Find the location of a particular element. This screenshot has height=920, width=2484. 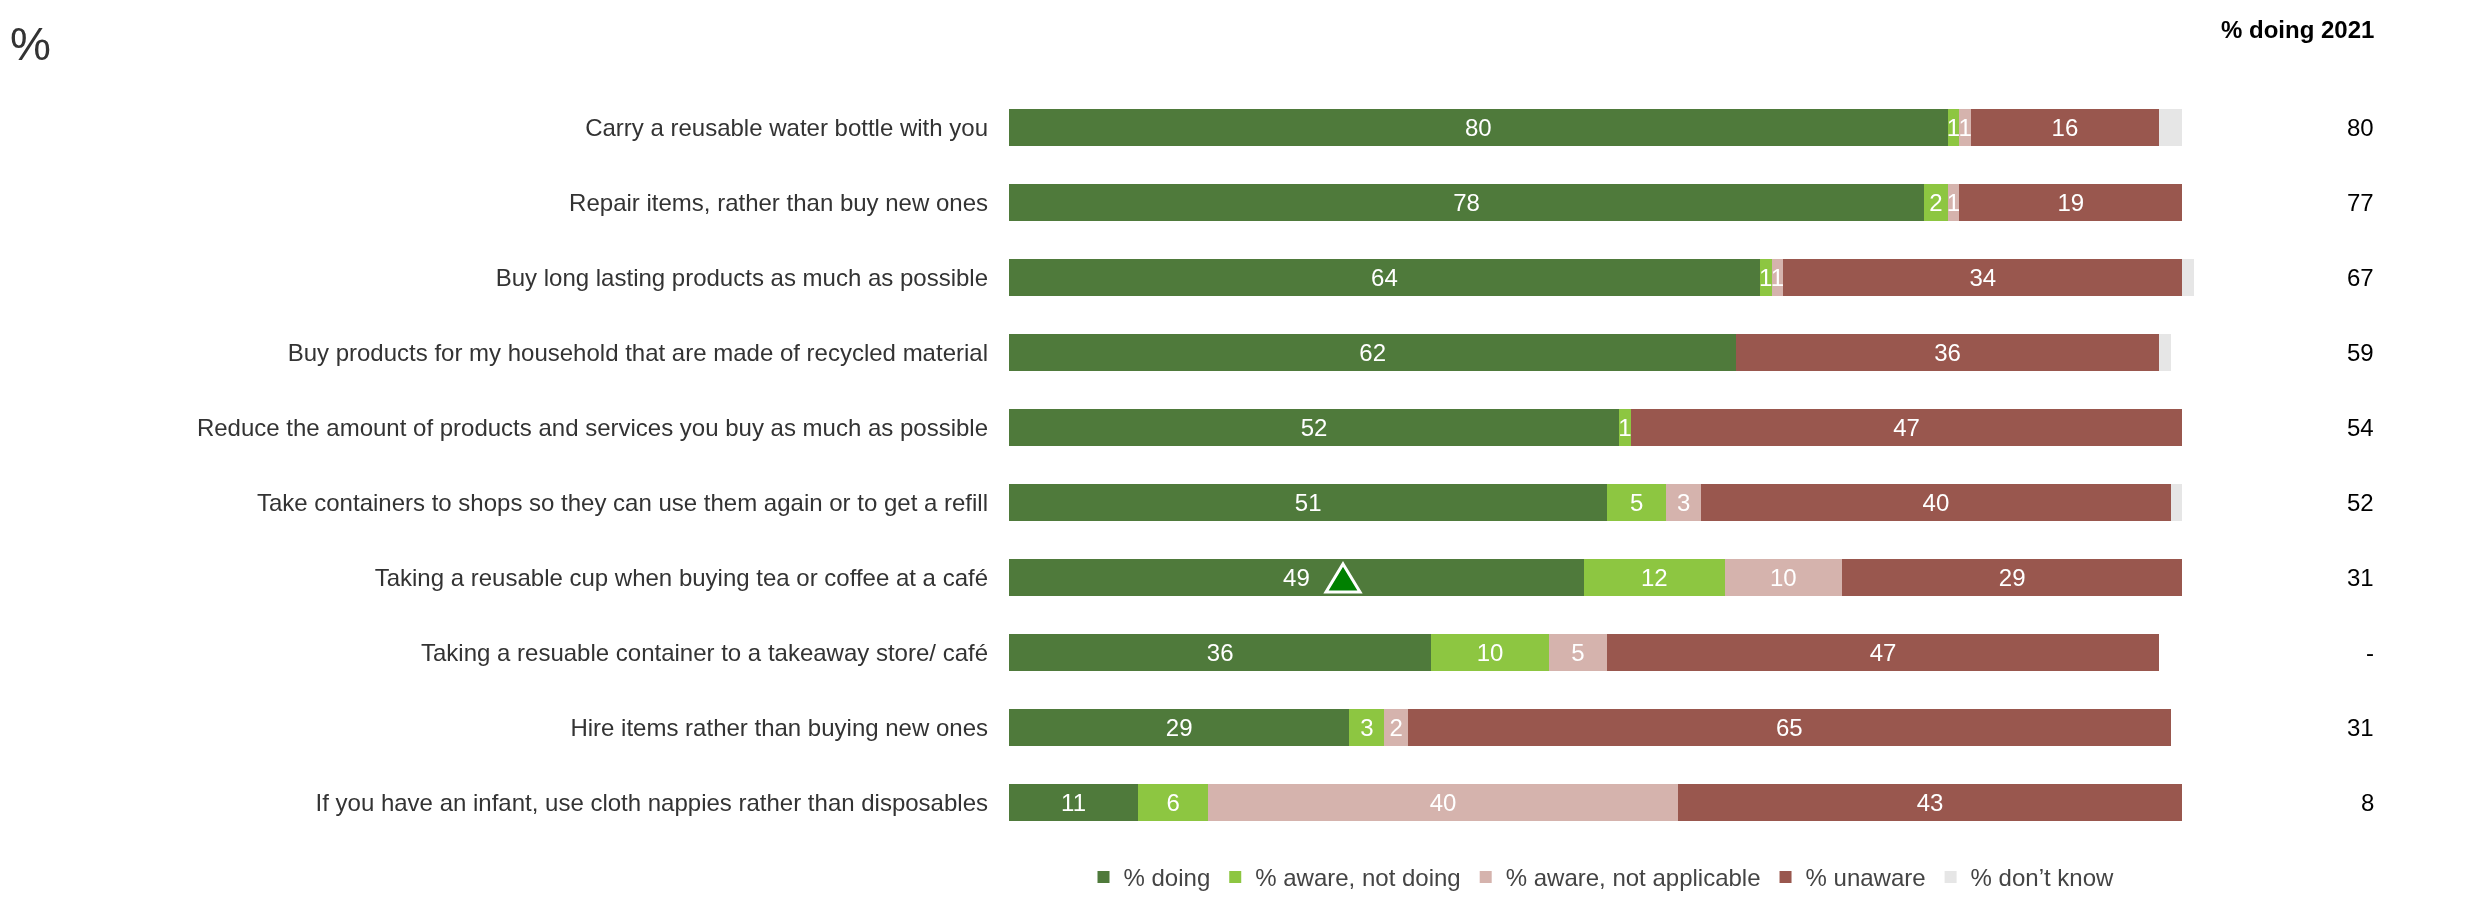

data-label: 64 is located at coordinates (1384, 277).